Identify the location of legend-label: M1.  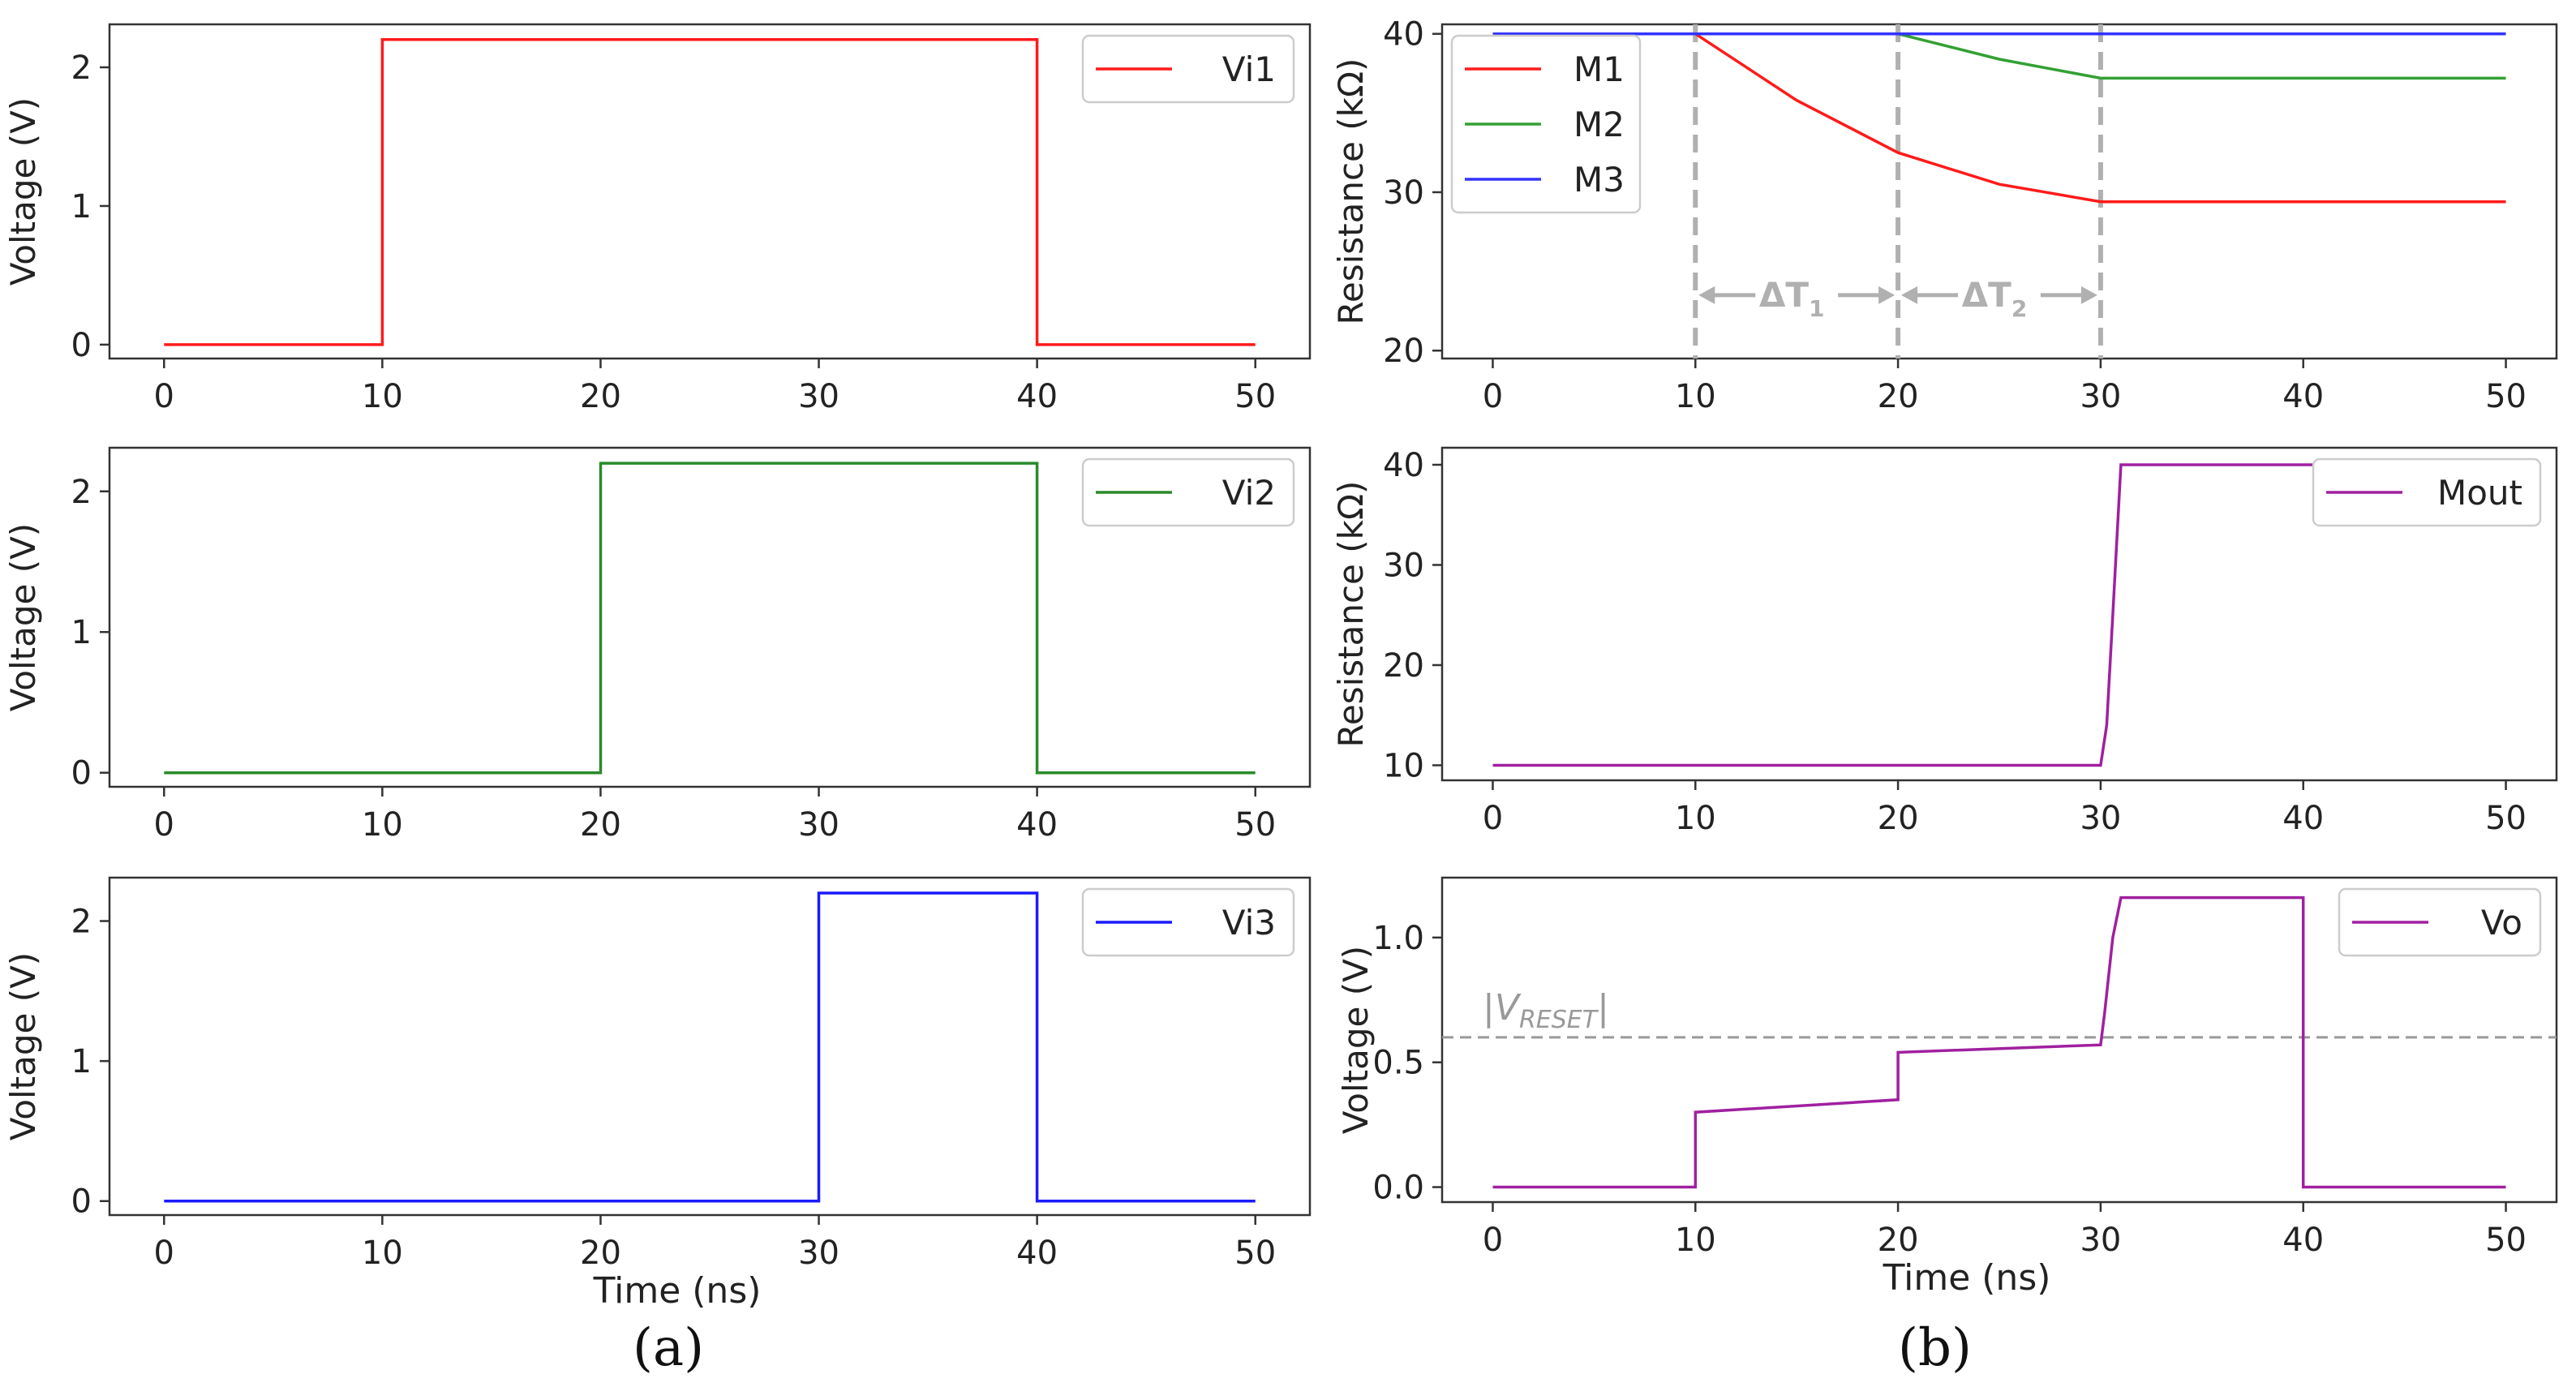
(1599, 69).